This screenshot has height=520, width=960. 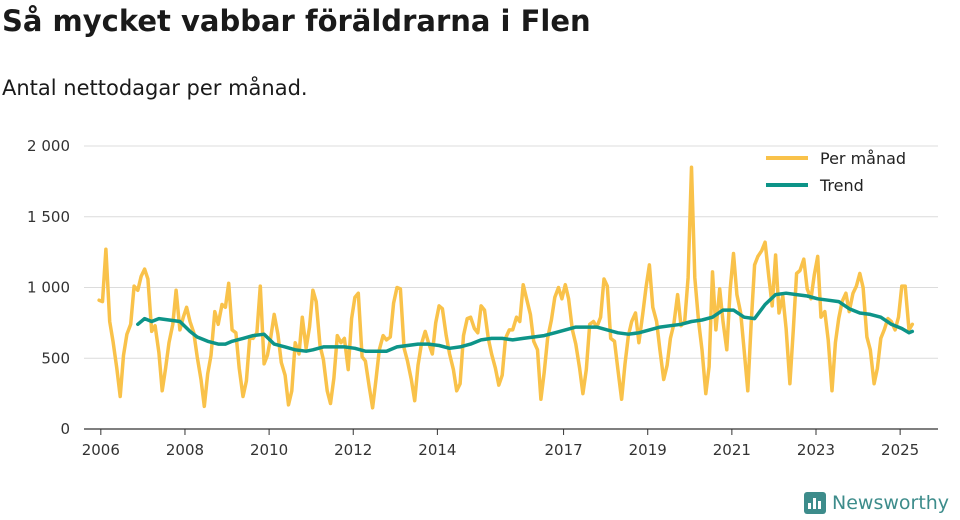 What do you see at coordinates (500, 444) in the screenshot?
I see `x-axis-ticks: 2006 2008 2010 2012 2014 2017 2019 2021 2023 2025` at bounding box center [500, 444].